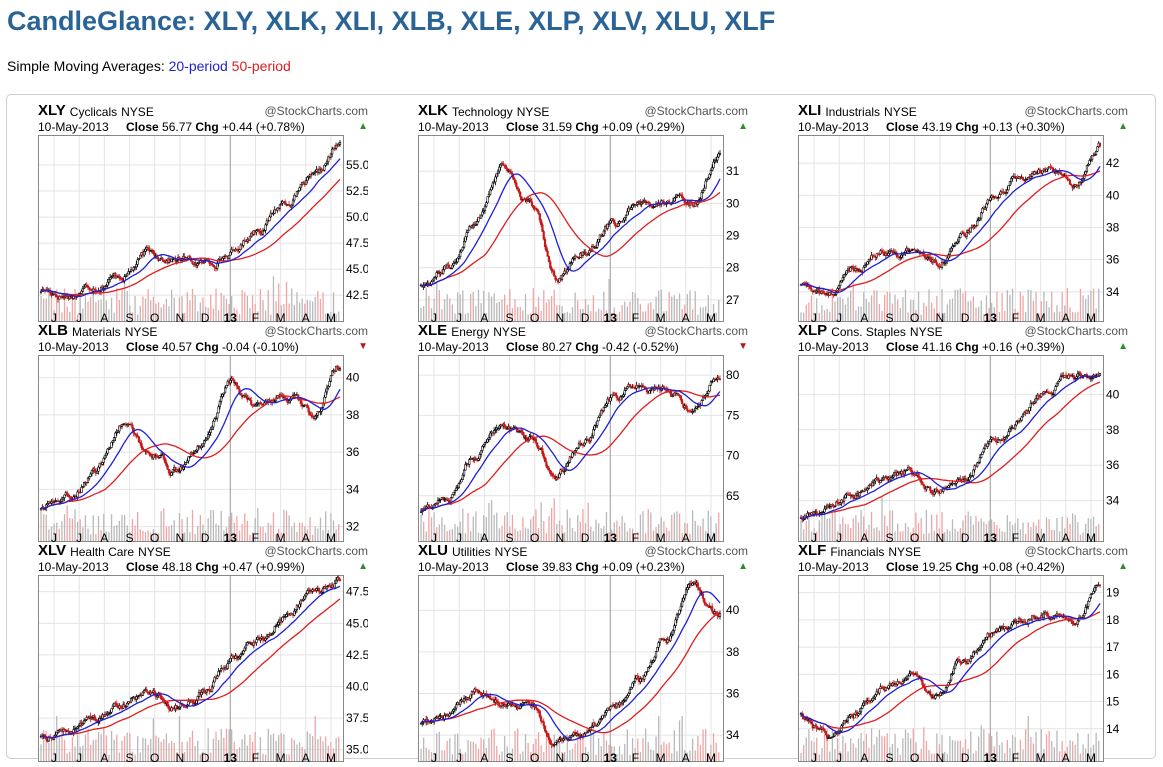  What do you see at coordinates (839, 316) in the screenshot?
I see `x-month-label: J` at bounding box center [839, 316].